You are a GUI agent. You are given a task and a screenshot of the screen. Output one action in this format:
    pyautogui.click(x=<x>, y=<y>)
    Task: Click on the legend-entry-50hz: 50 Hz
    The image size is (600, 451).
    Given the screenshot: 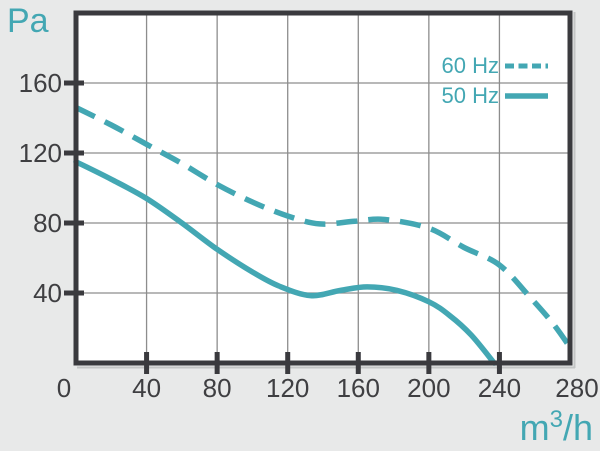 What is the action you would take?
    pyautogui.click(x=485, y=96)
    